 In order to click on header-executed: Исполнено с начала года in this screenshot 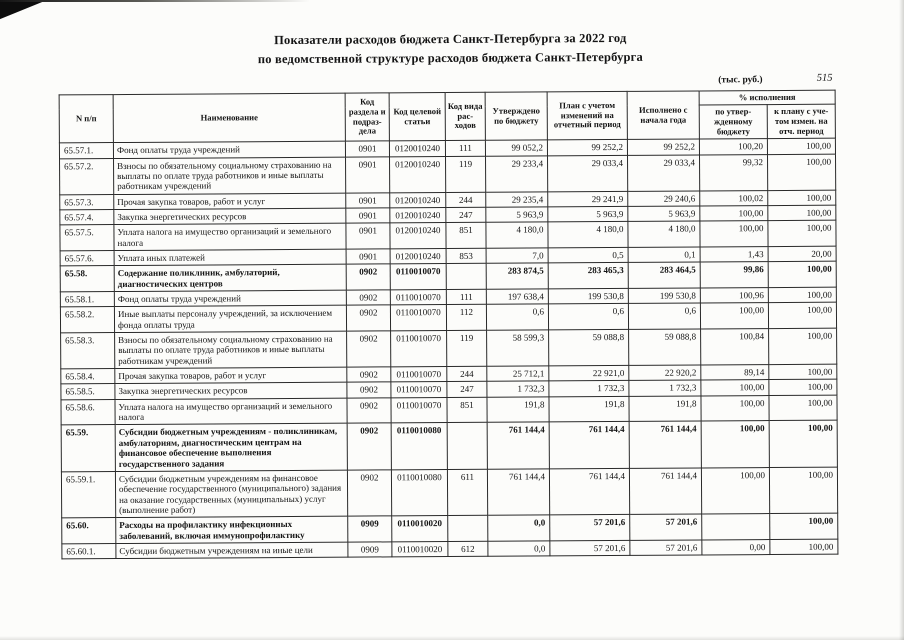, I will do `click(663, 115)`.